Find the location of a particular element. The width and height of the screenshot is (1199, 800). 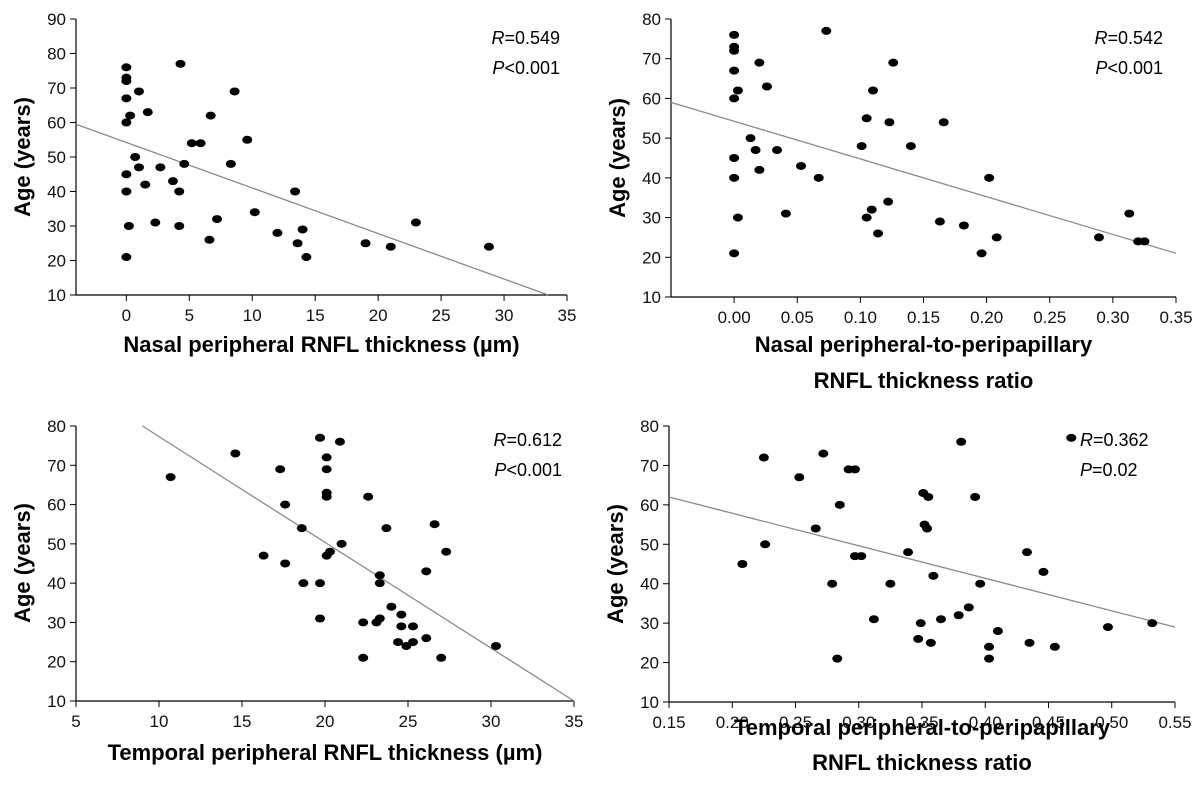

correlation-annotation: R=0.362 is located at coordinates (1114, 440).